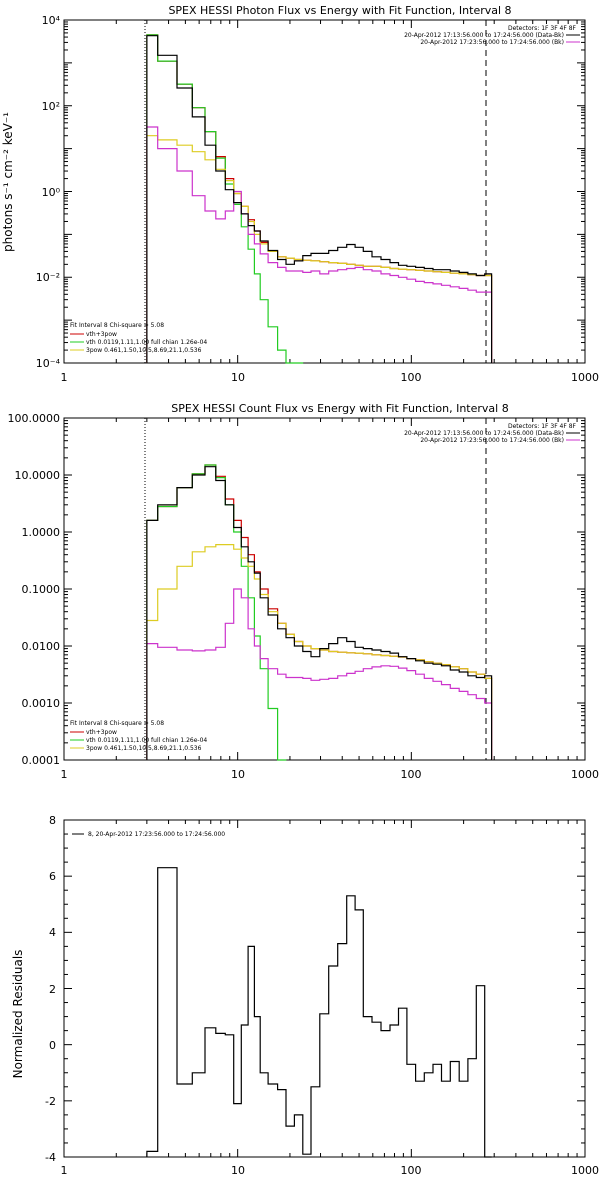  What do you see at coordinates (48, 277) in the screenshot?
I see `photon-flux-y-tick-1e-2: 10⁻²` at bounding box center [48, 277].